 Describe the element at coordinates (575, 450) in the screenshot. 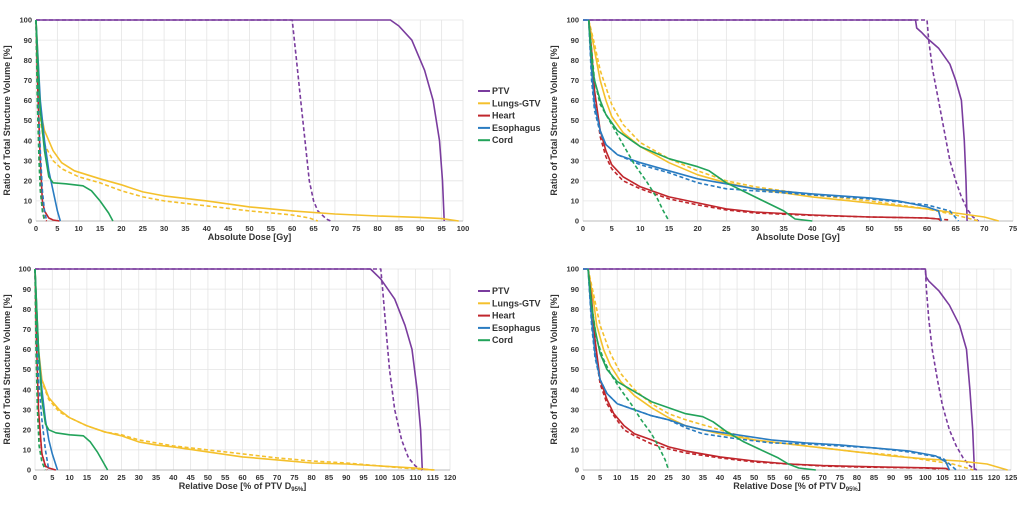

I see `y-tick-label: 10` at that location.